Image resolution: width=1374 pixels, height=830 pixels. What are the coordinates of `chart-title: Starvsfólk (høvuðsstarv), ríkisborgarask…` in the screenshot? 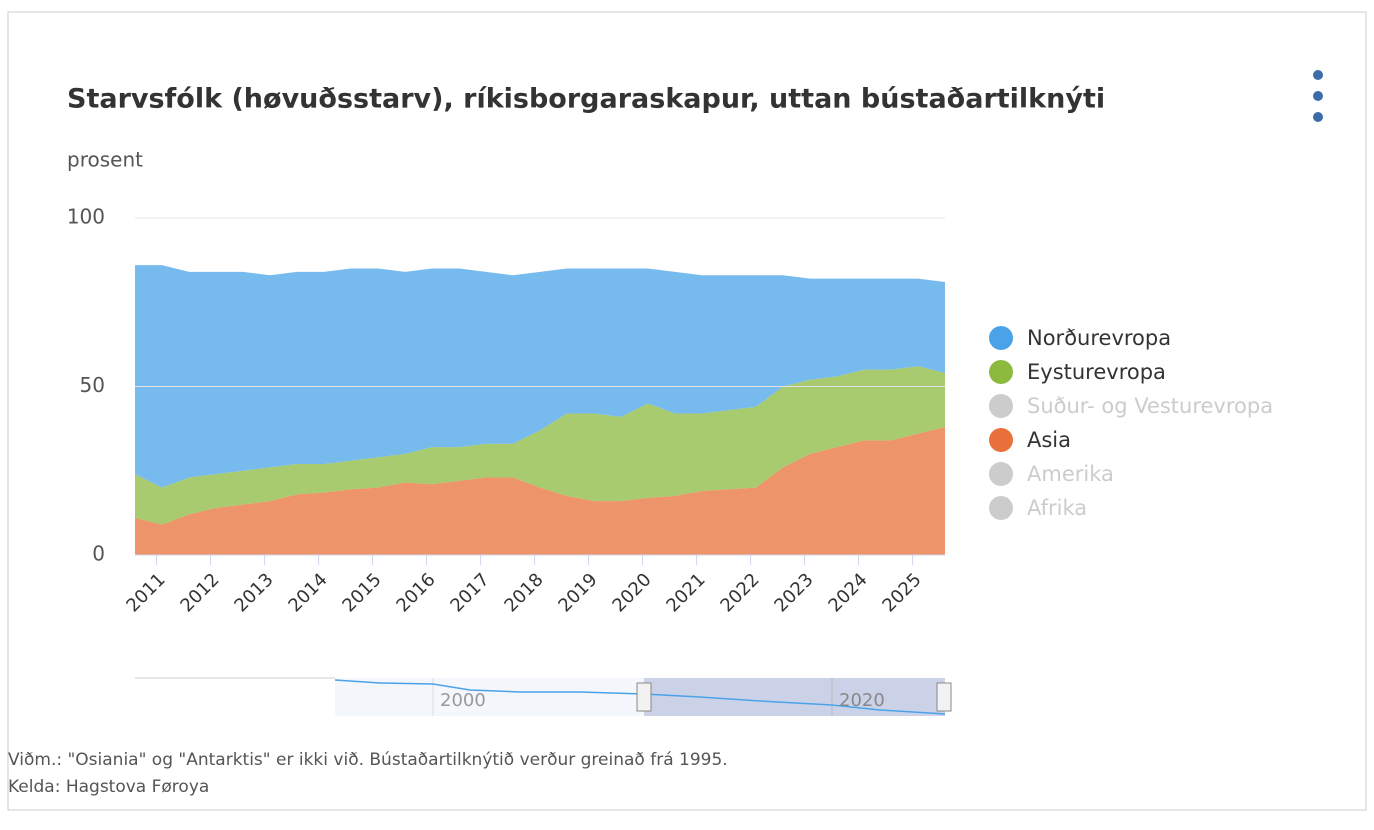 It's located at (586, 99).